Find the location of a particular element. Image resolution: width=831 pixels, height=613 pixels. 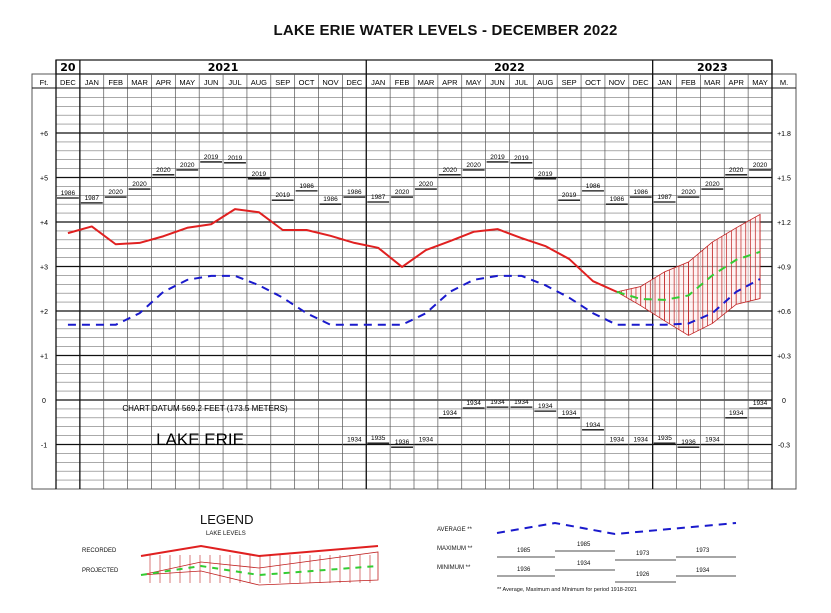

min-year-label: 1936 is located at coordinates (402, 442).